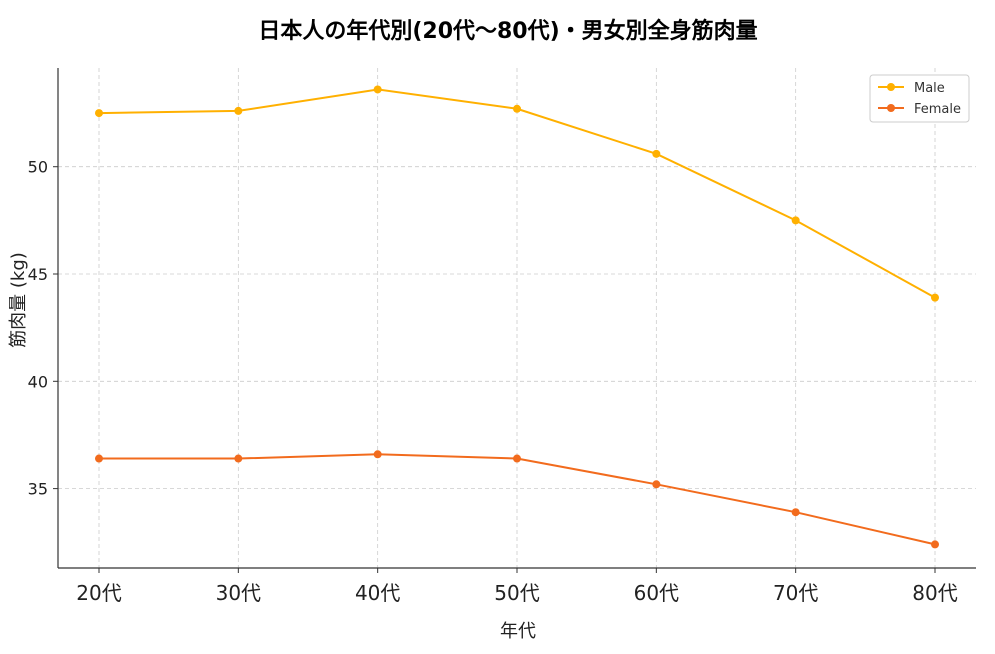 The width and height of the screenshot is (995, 654). Describe the element at coordinates (516, 593) in the screenshot. I see `x-tick-label: 50代` at that location.